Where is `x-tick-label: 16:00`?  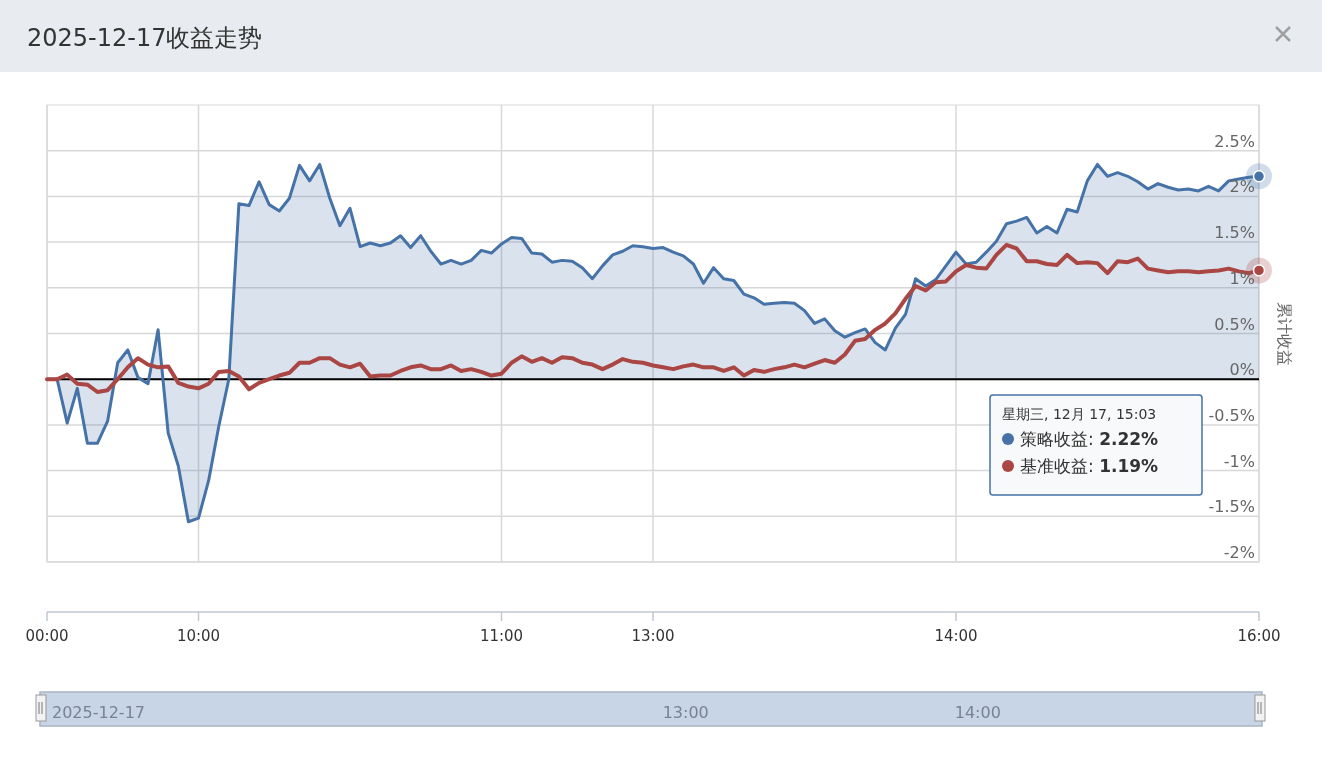
x-tick-label: 16:00 is located at coordinates (1259, 636).